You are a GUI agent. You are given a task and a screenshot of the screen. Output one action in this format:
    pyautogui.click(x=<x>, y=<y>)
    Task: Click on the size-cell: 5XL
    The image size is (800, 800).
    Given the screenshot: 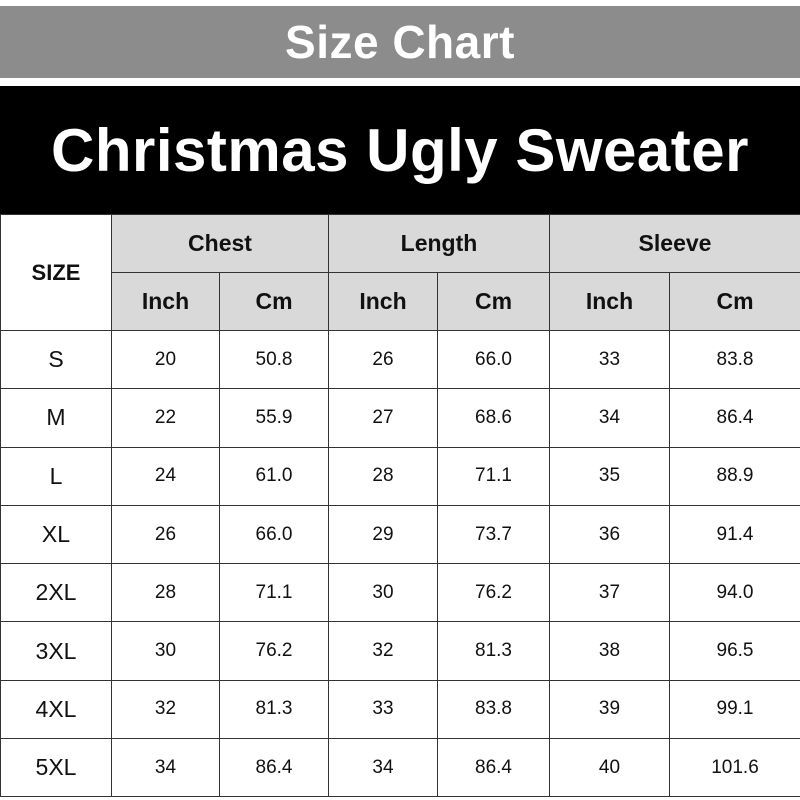 What is the action you would take?
    pyautogui.click(x=56, y=768)
    